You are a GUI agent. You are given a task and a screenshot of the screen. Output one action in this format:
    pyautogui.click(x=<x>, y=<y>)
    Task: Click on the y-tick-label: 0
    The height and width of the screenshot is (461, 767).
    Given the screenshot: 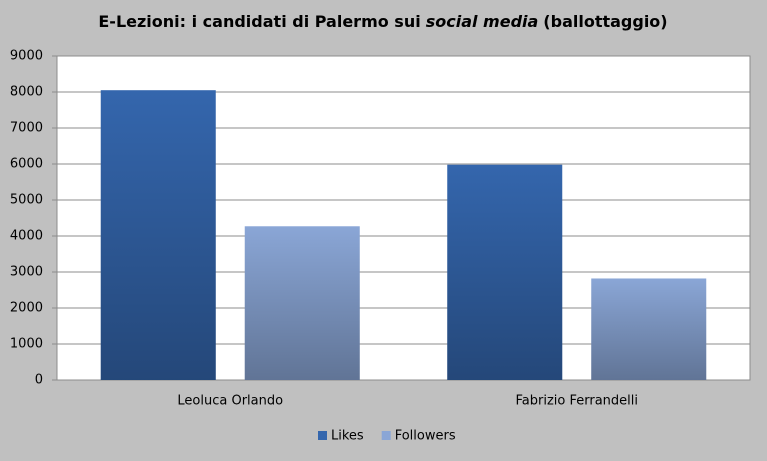 What is the action you would take?
    pyautogui.click(x=39, y=380)
    